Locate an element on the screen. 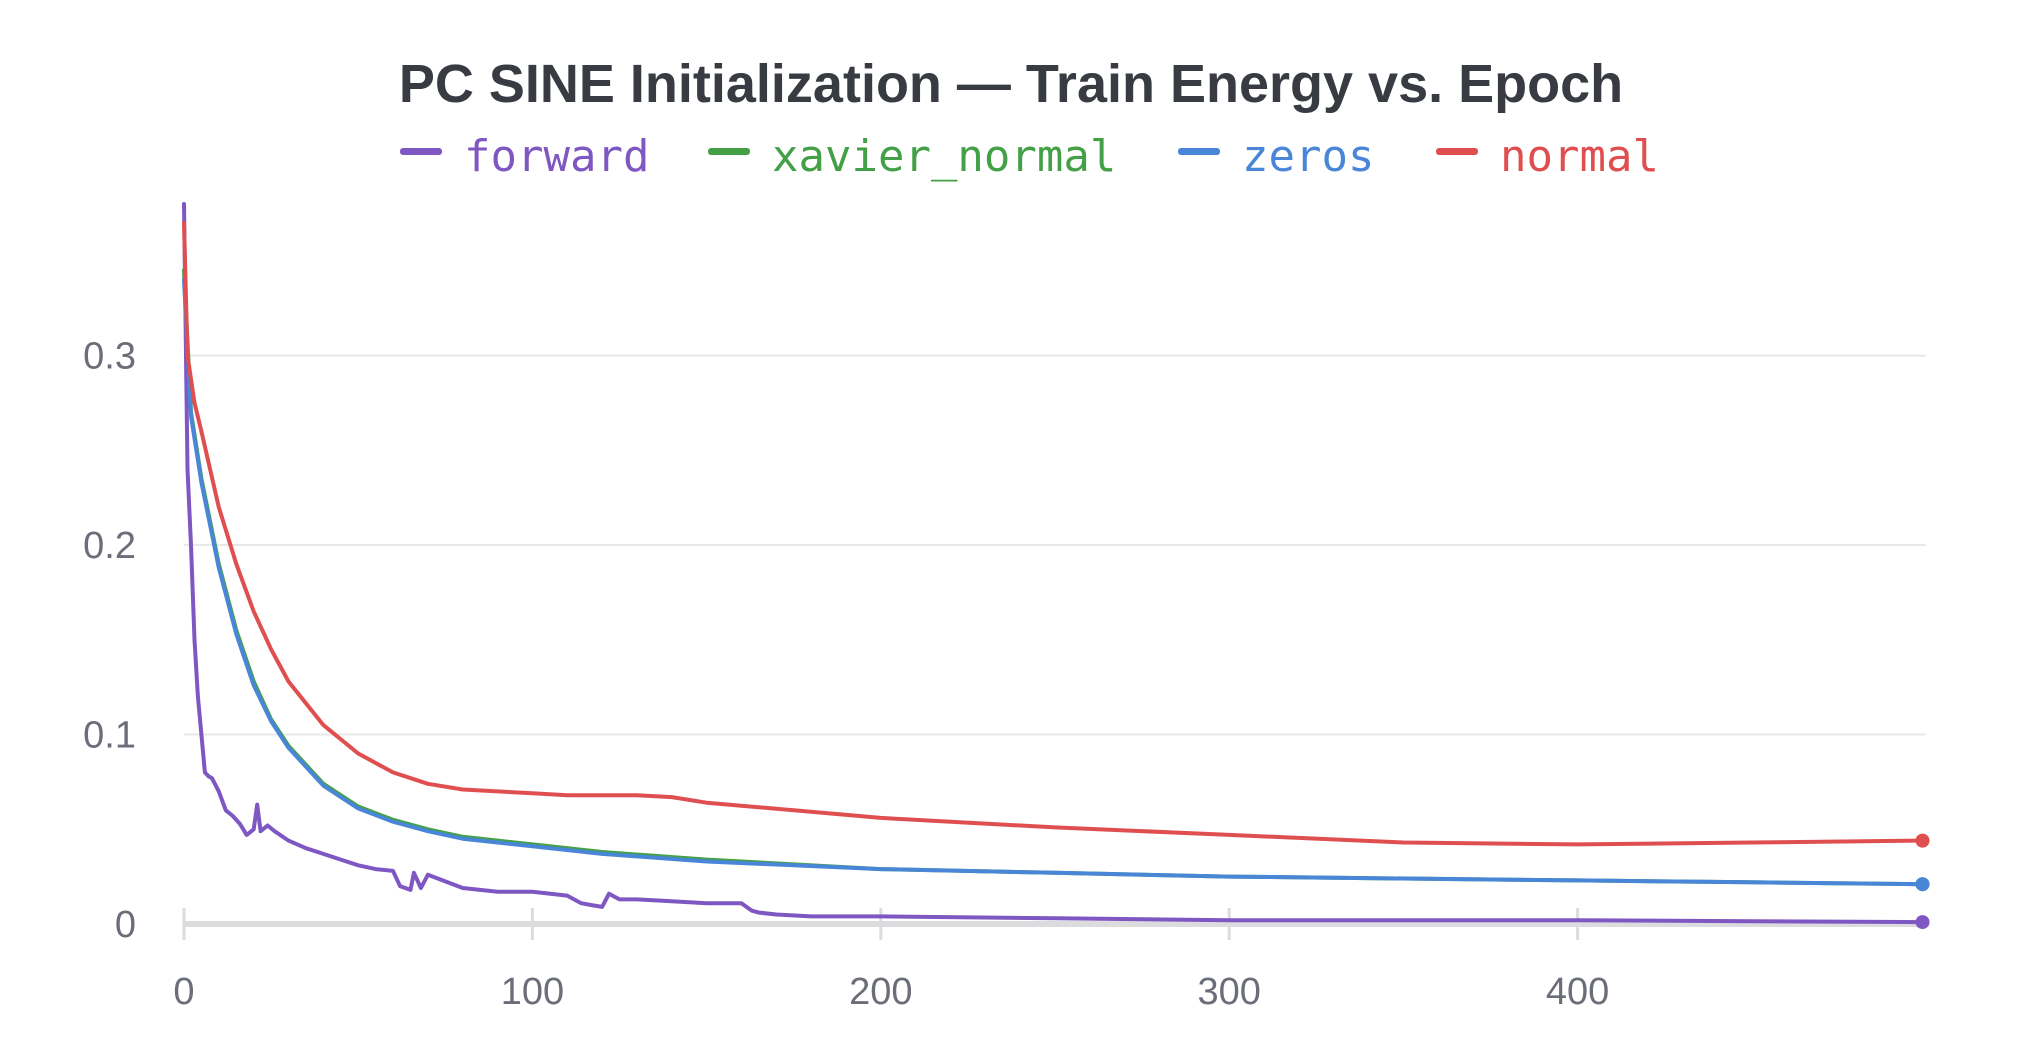 The image size is (2022, 1062). y-tick-label: 0.3 is located at coordinates (109, 357).